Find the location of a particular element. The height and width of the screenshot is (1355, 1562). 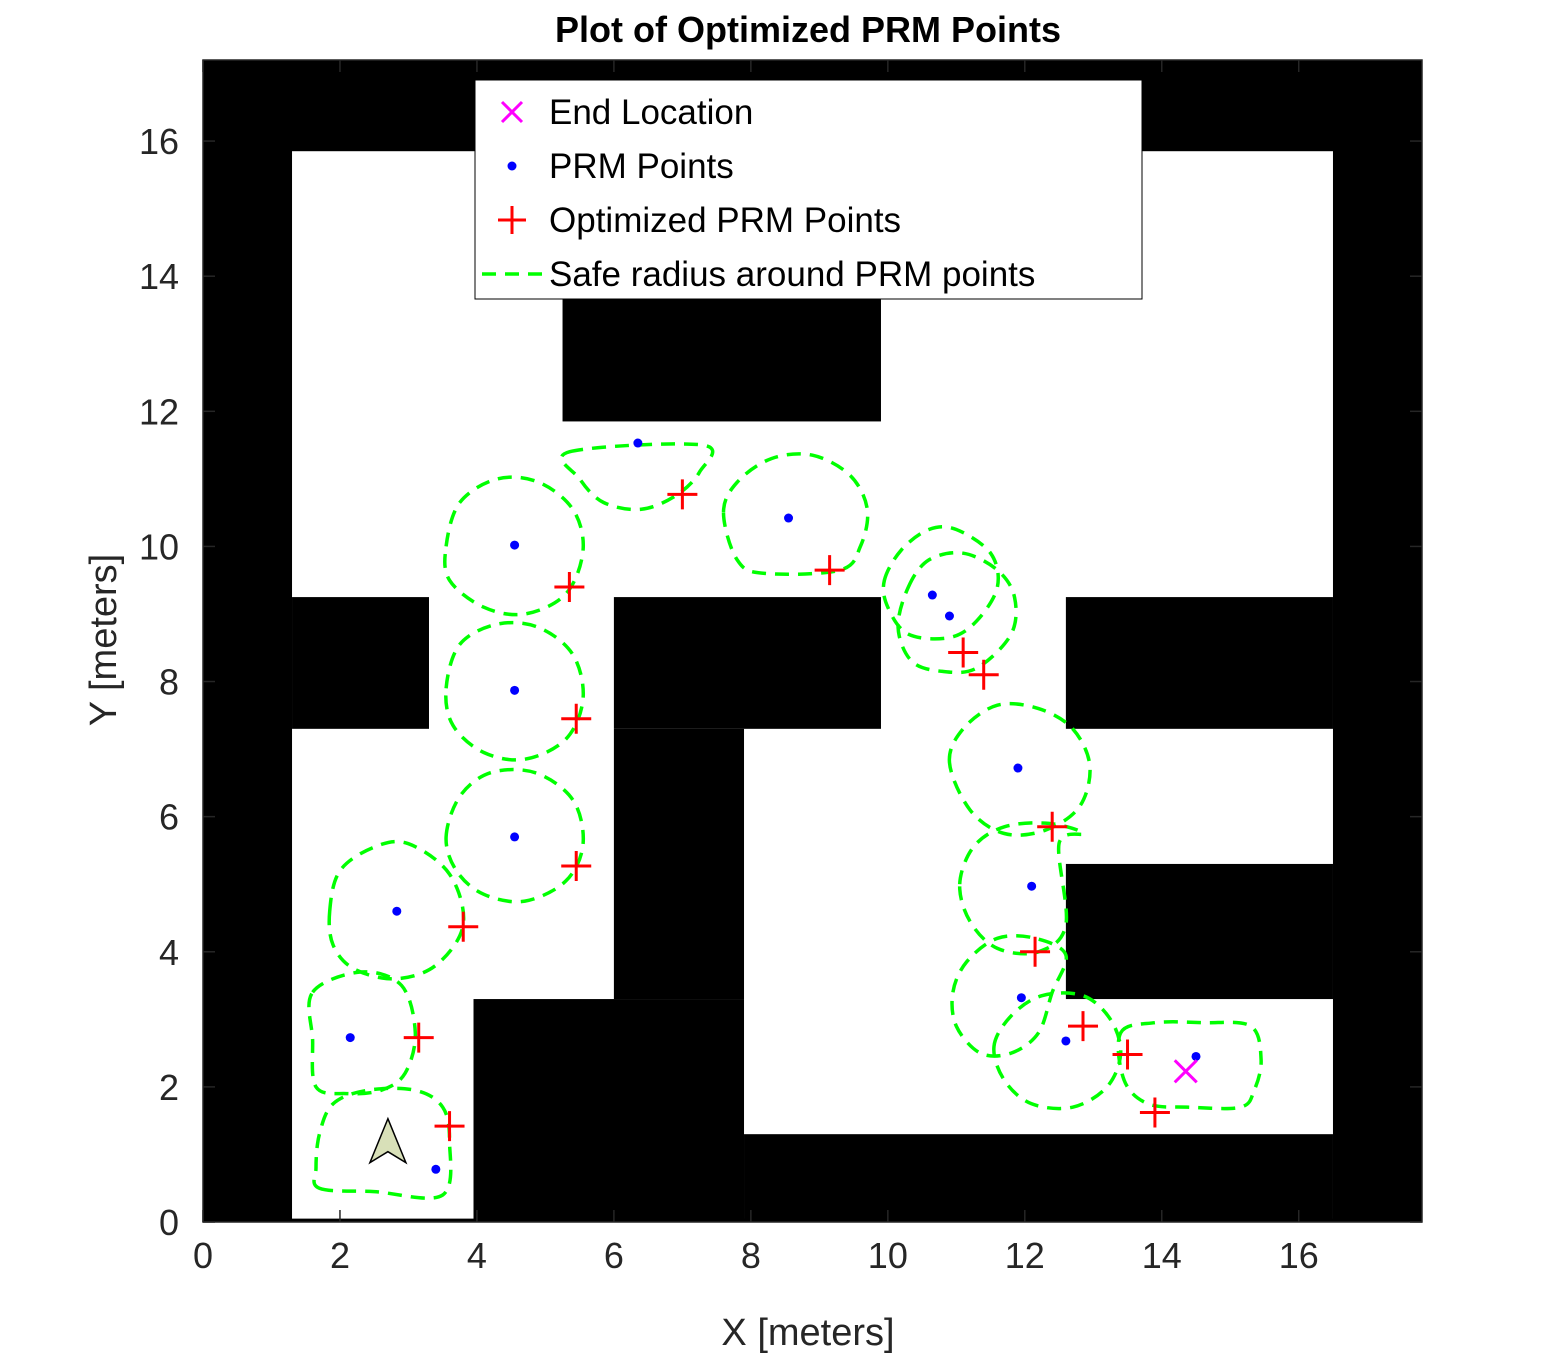

legend-marker-optimized is located at coordinates (512, 220).